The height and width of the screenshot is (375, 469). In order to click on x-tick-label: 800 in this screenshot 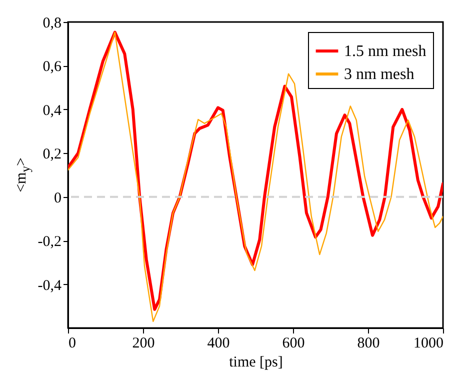, I will do `click(368, 344)`.